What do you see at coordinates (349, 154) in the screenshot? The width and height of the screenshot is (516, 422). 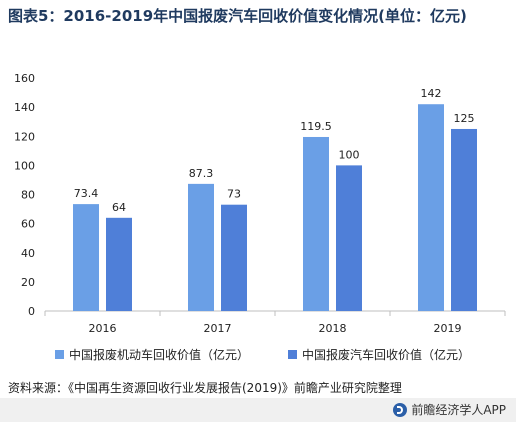 I see `data-label: 100` at bounding box center [349, 154].